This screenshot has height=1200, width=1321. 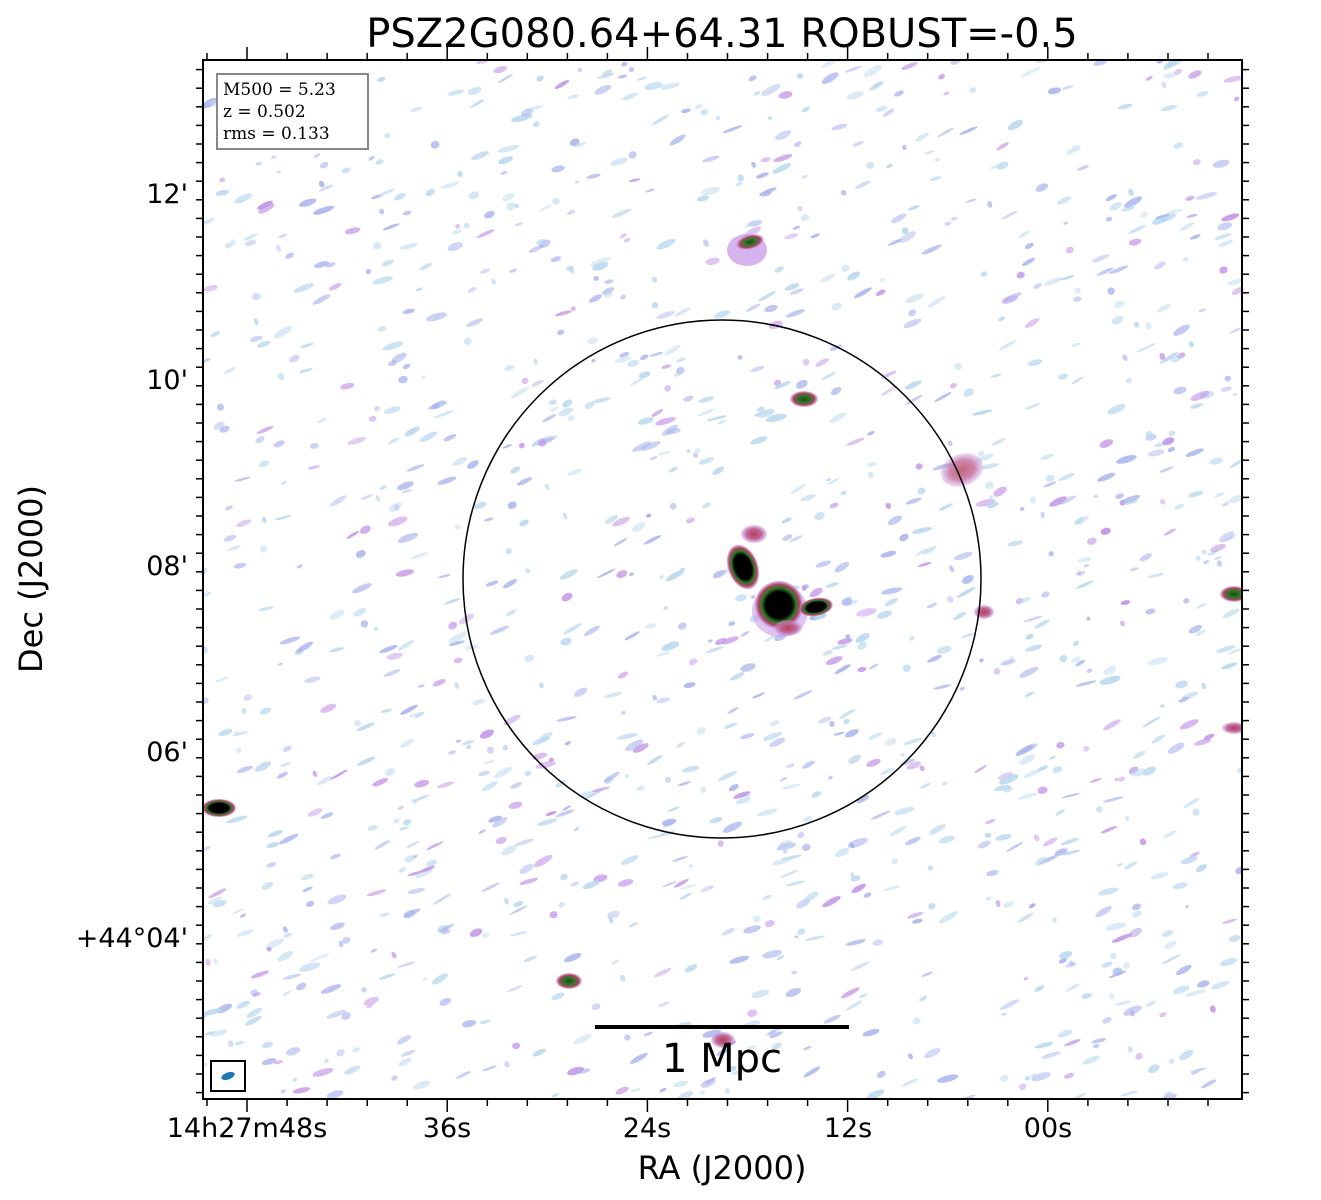 I want to click on radio-source-circle-edge, so click(x=984, y=612).